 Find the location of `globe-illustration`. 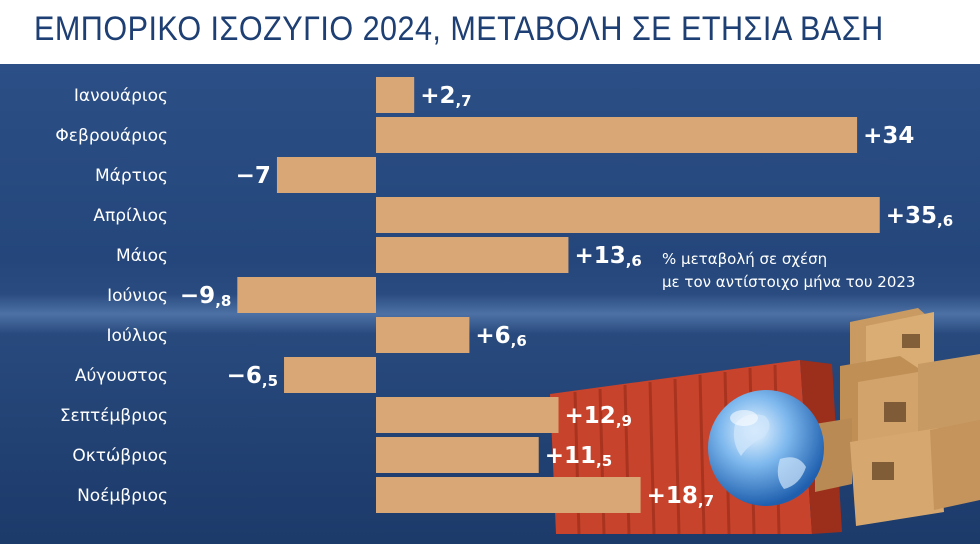

globe-illustration is located at coordinates (766, 448).